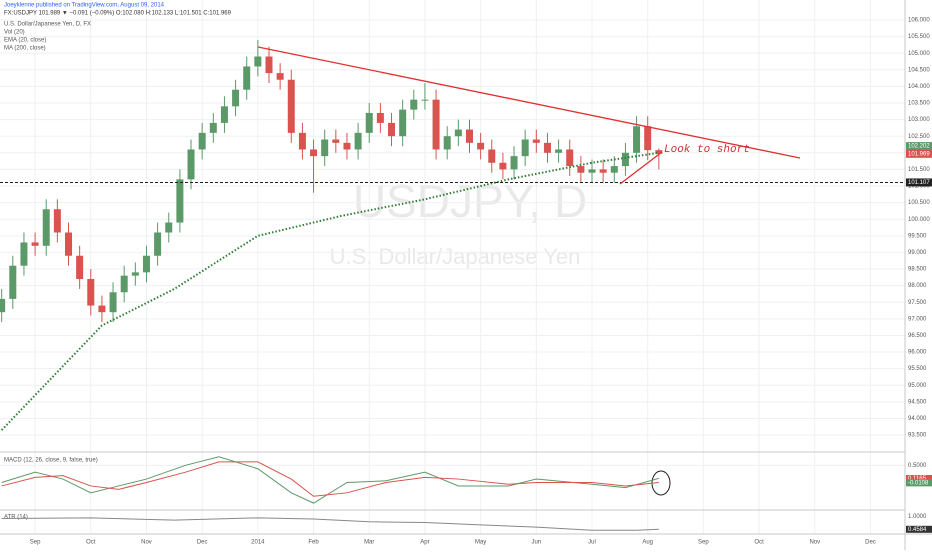  Describe the element at coordinates (919, 37) in the screenshot. I see `y-tick-label: 105.500` at that location.